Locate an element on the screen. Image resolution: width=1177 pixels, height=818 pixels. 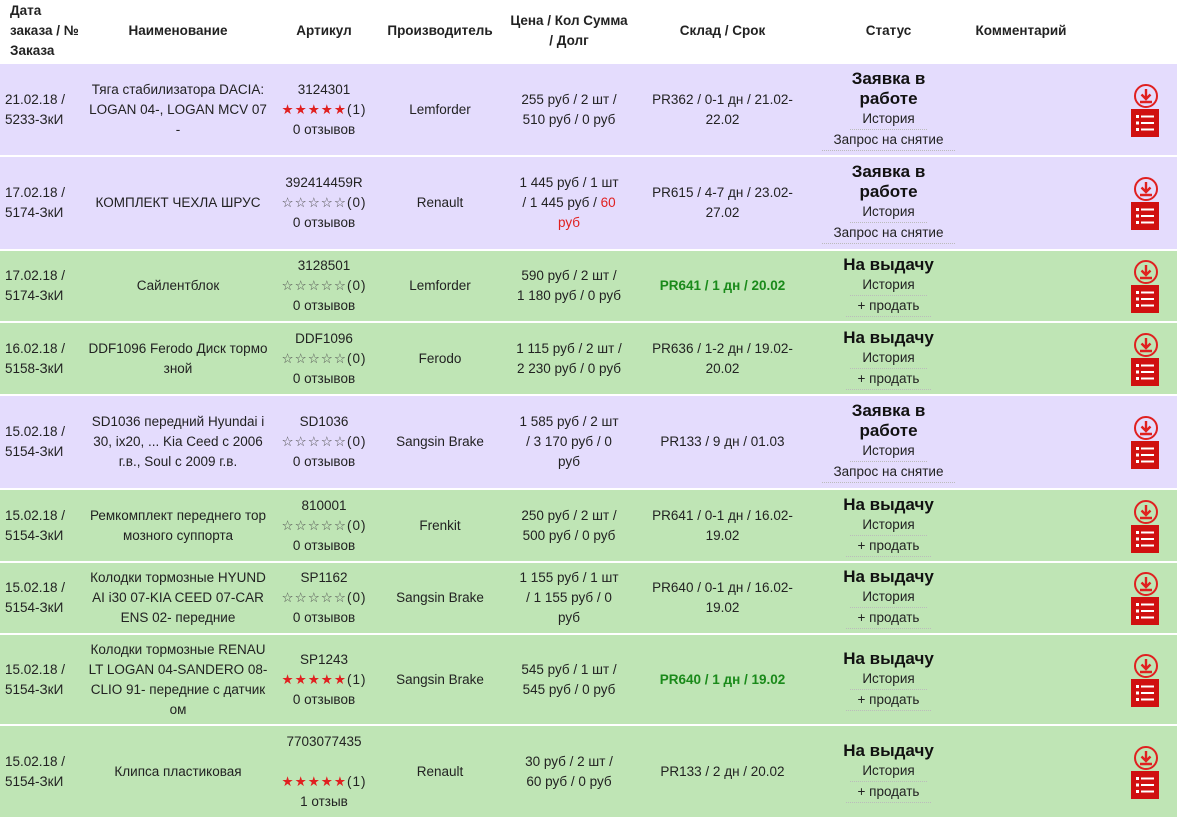
link-wrap: История is located at coordinates (888, 119).